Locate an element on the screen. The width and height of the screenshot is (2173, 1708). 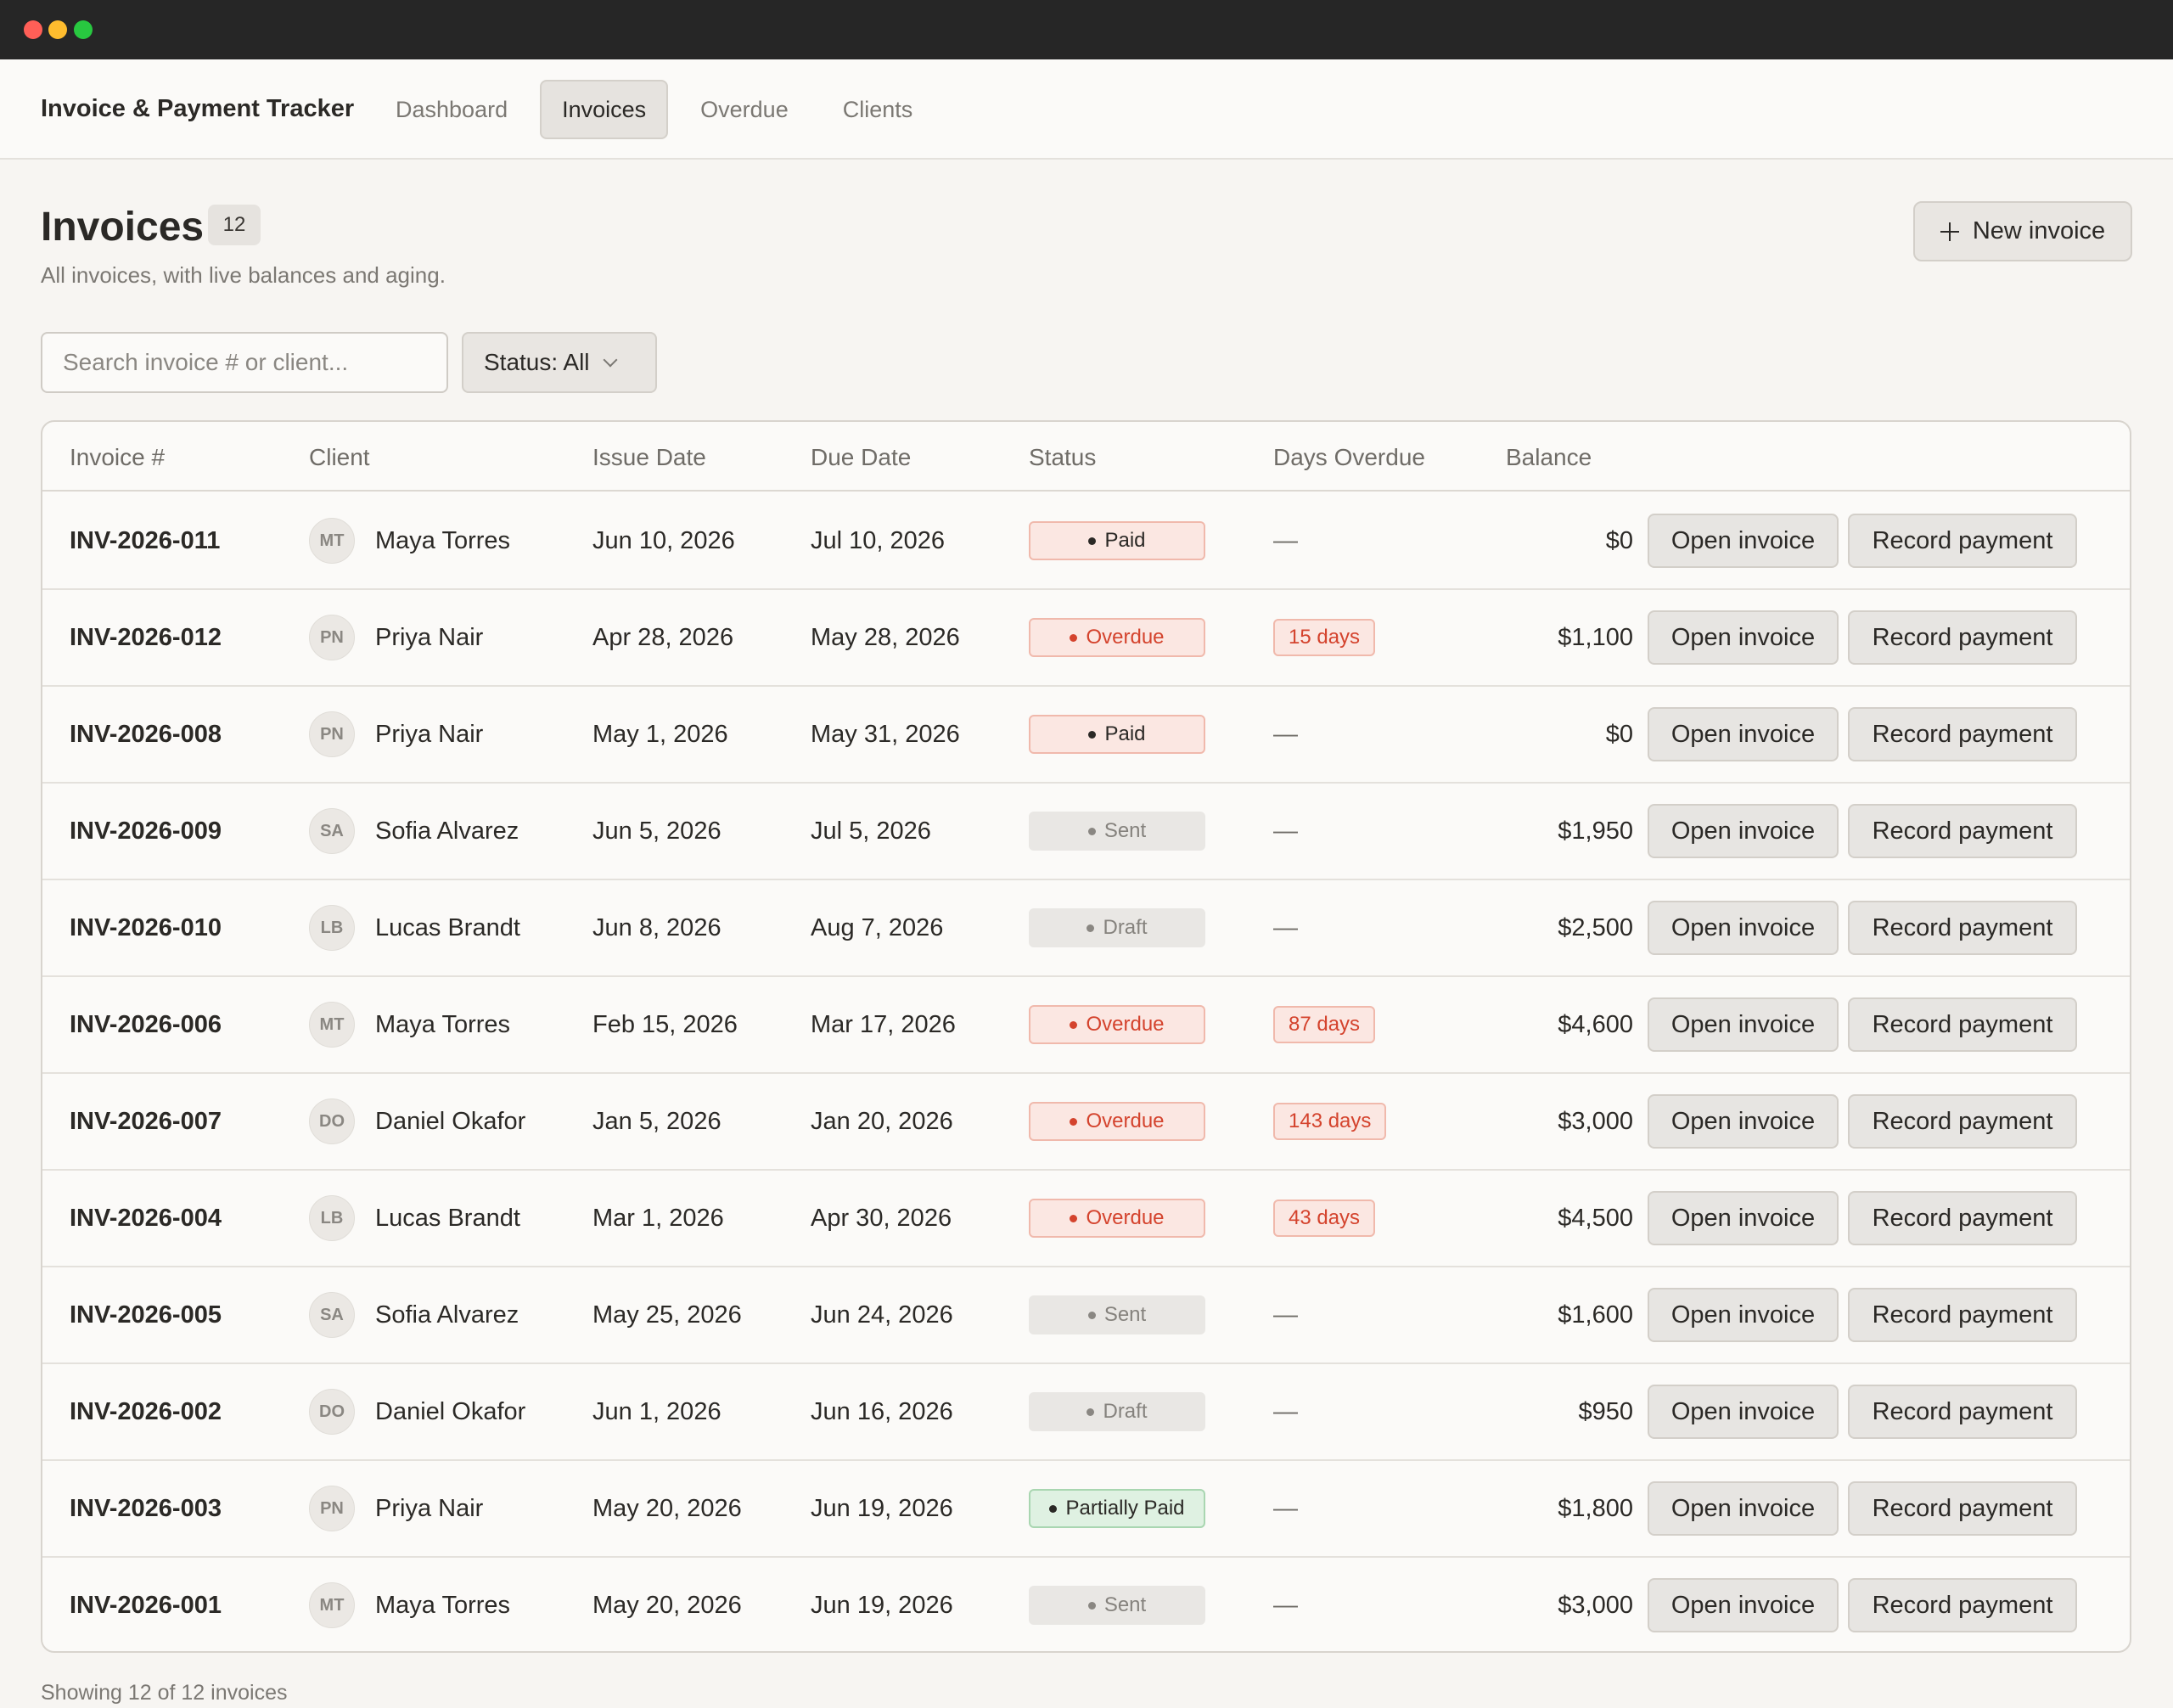
balance: $4,500 is located at coordinates (1595, 1218).